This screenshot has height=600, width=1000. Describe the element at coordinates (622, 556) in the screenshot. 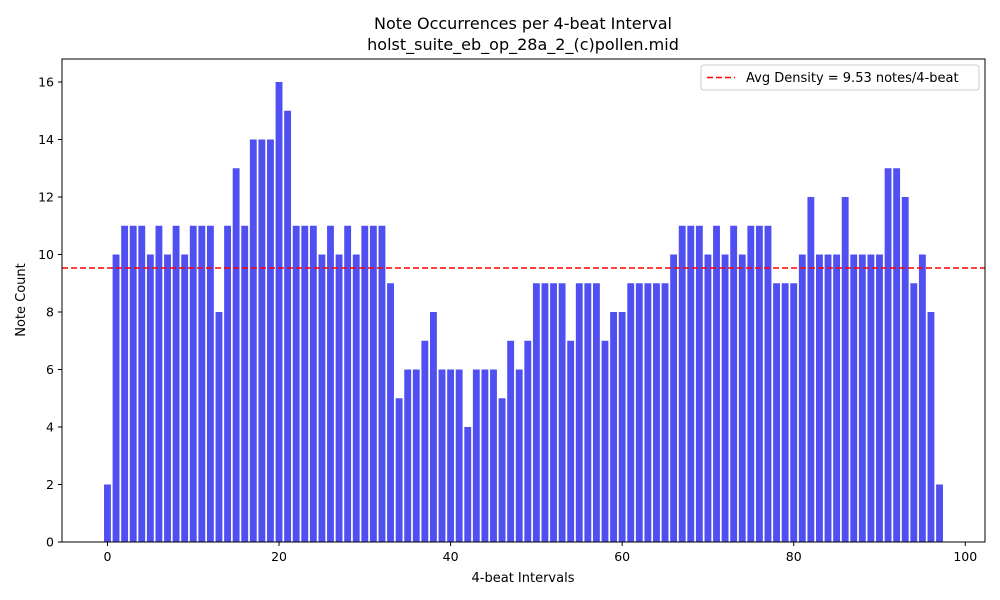

I see `x-tick-label: 60` at that location.